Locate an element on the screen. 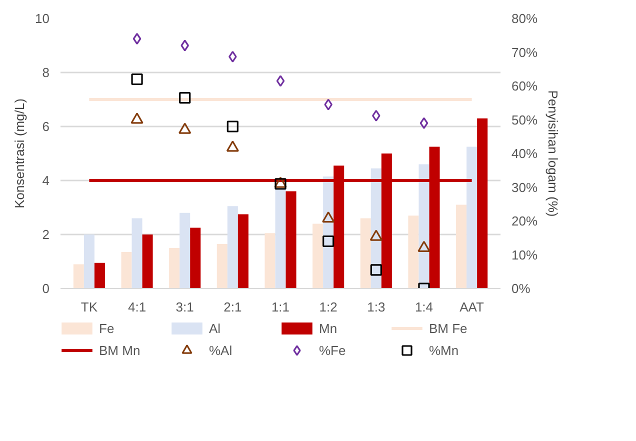  y2-axis-title: Penyisihan logam (%) is located at coordinates (553, 153).